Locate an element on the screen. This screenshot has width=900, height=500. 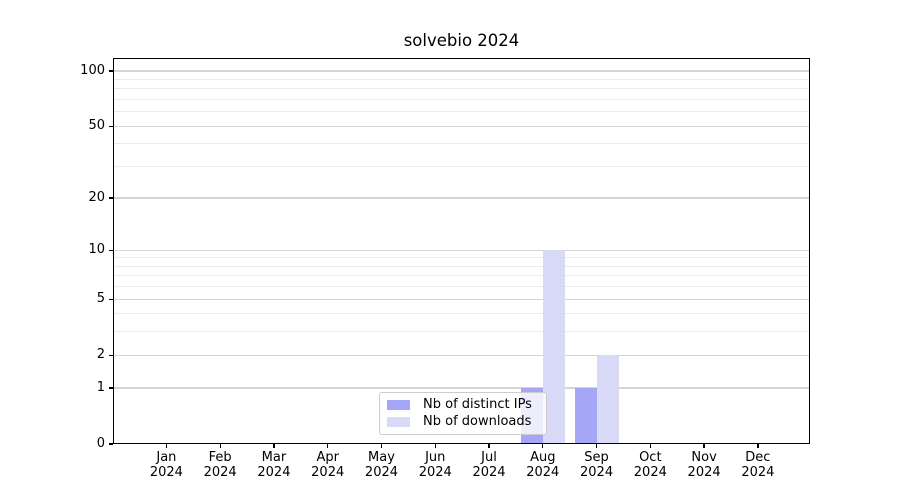
x-tick-month: May is located at coordinates (381, 457).